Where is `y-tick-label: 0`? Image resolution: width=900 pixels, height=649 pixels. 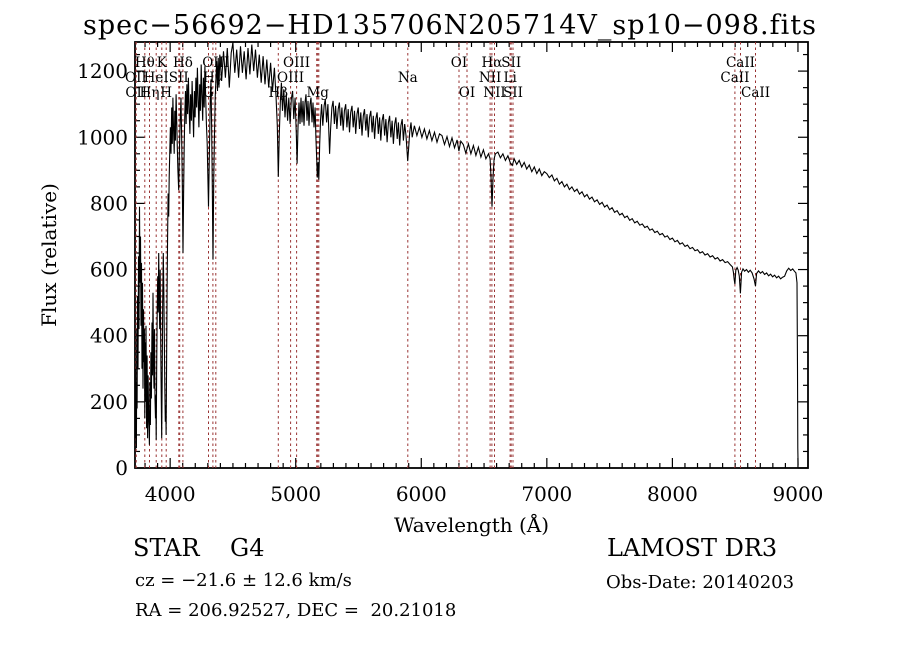 y-tick-label: 0 is located at coordinates (121, 468).